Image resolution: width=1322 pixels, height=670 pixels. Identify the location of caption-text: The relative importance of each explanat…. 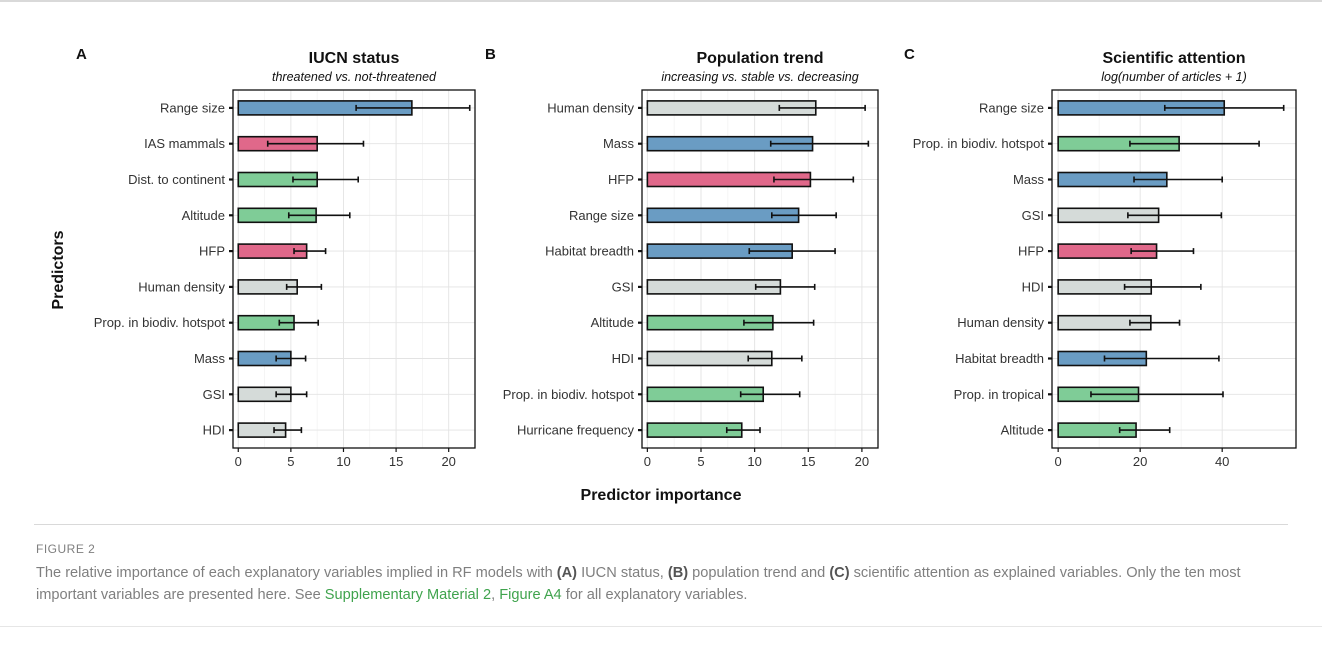
(638, 584).